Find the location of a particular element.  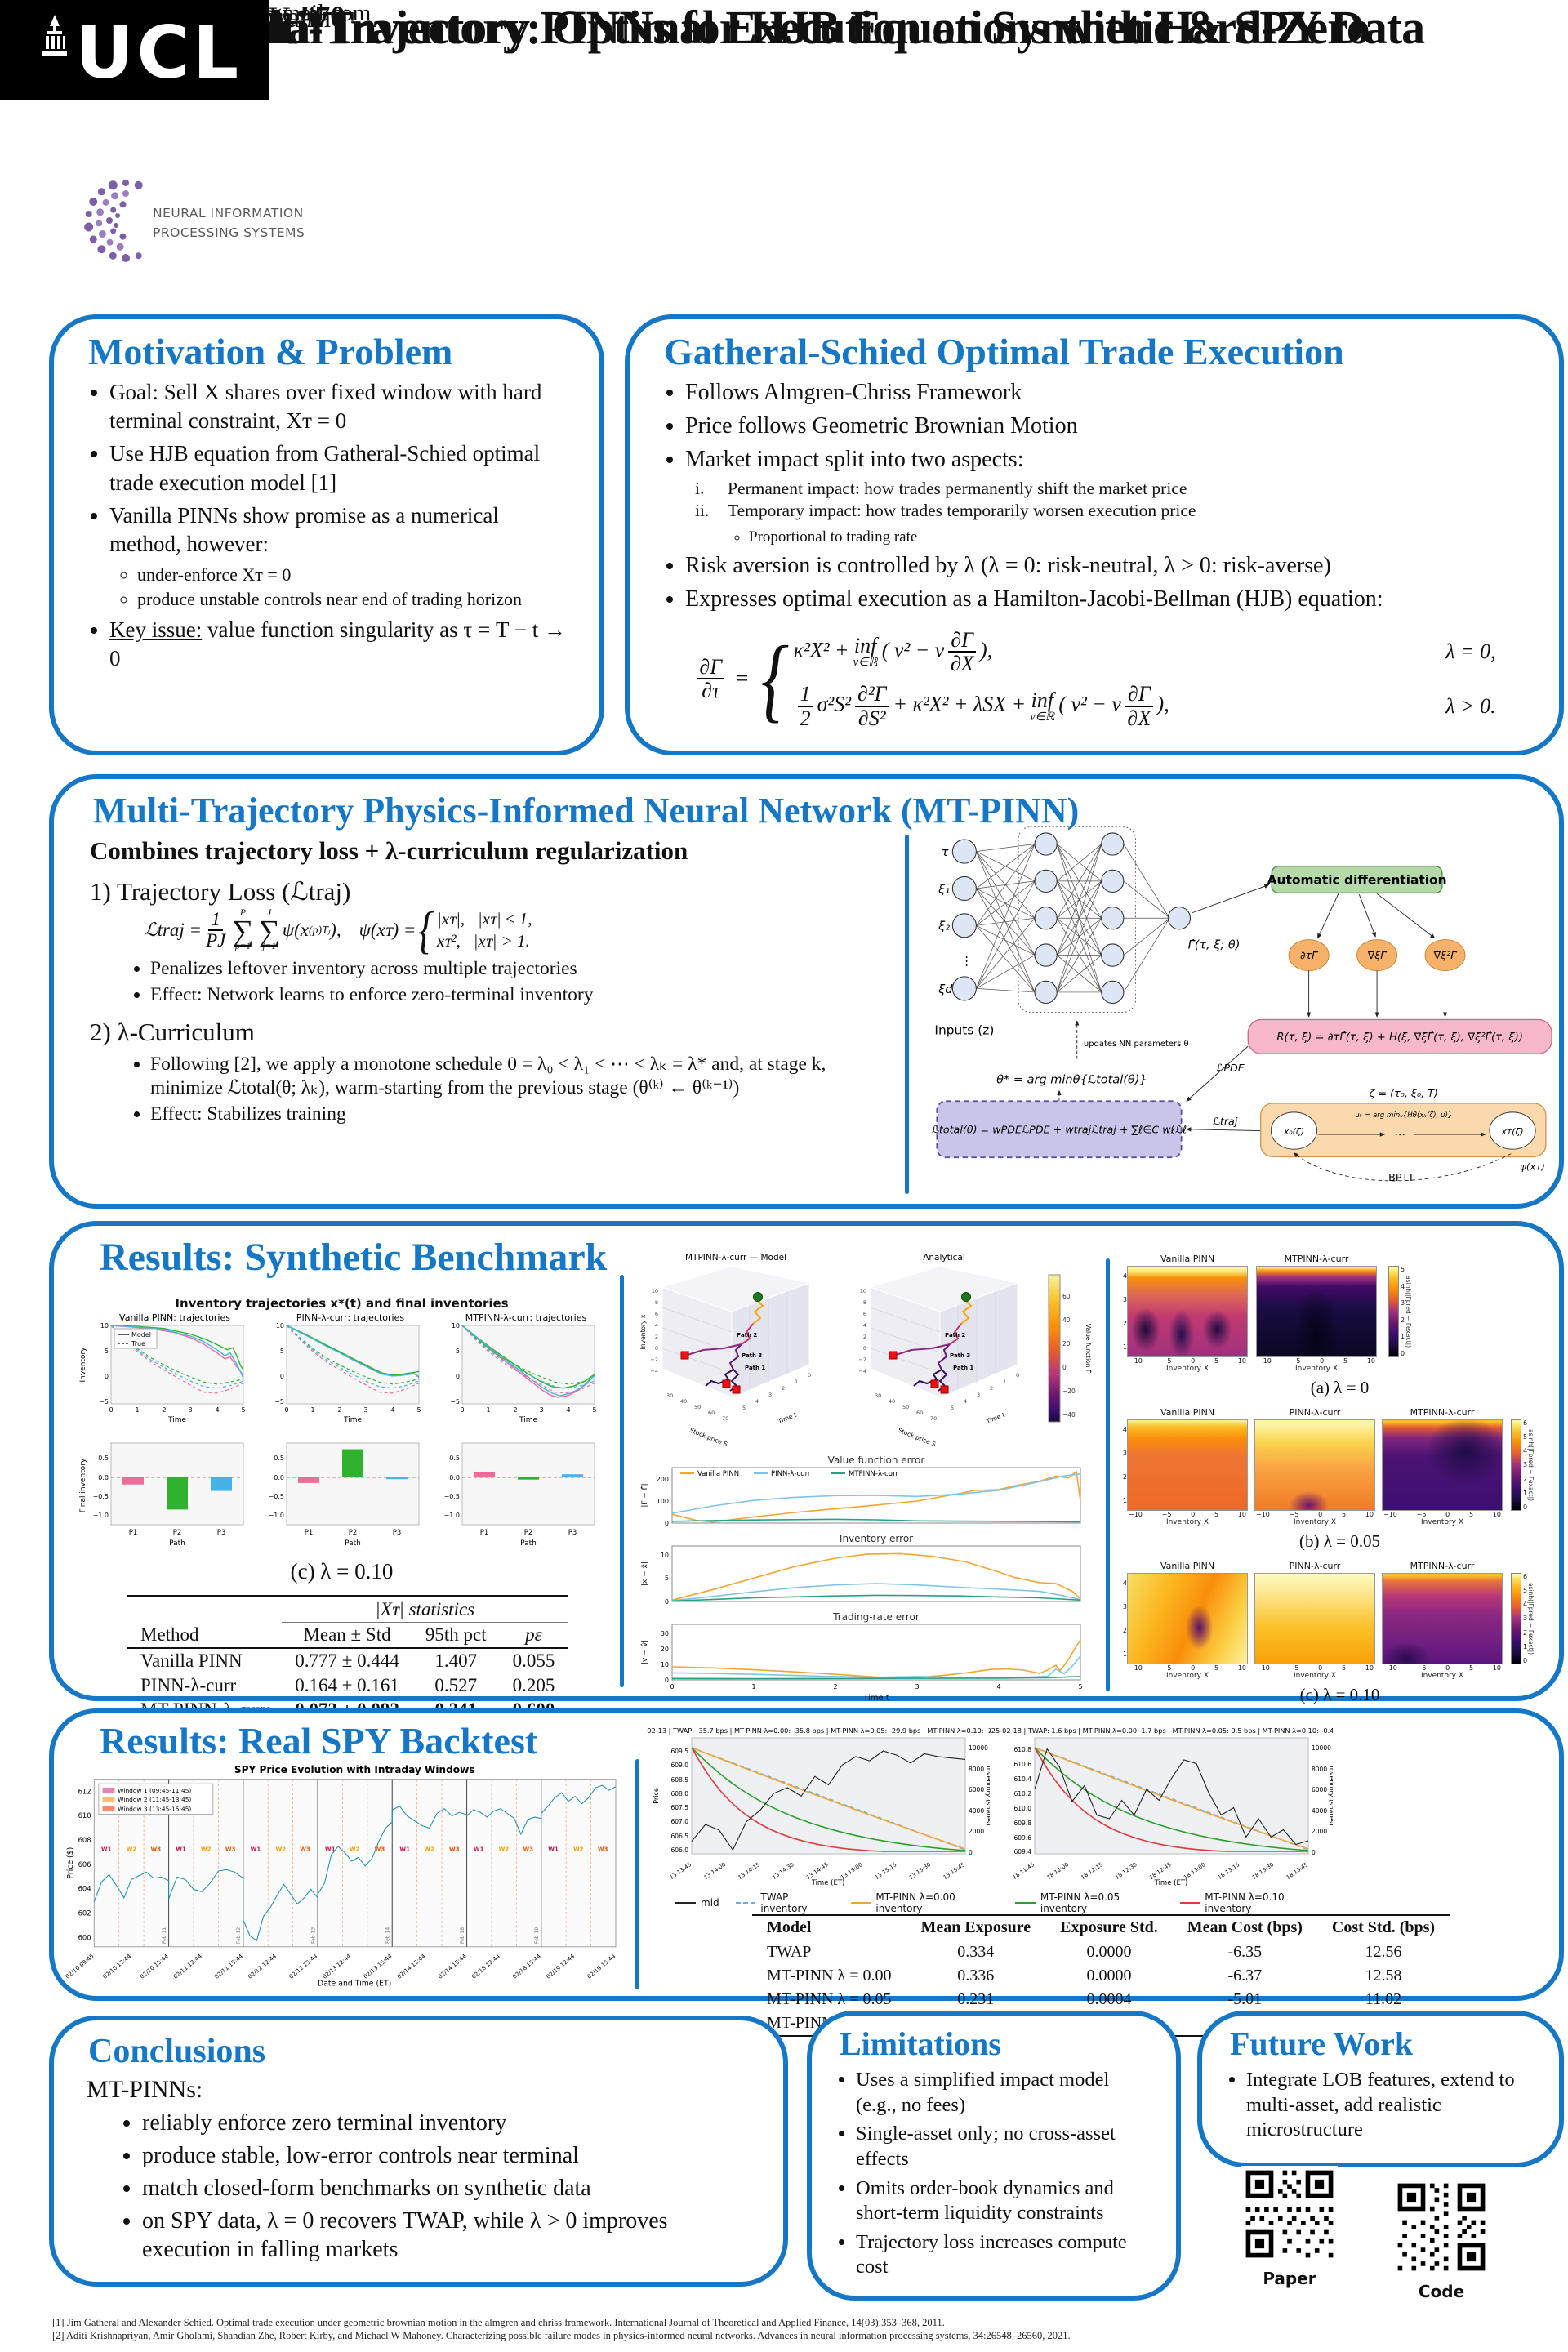

y-label: Price is located at coordinates (656, 1796).